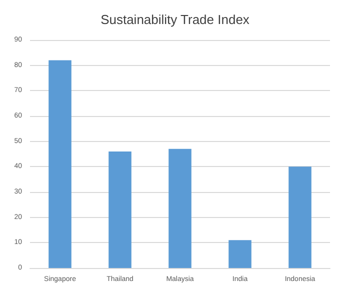 The width and height of the screenshot is (350, 300). I want to click on chart-title: Sustainability Trade Index, so click(175, 19).